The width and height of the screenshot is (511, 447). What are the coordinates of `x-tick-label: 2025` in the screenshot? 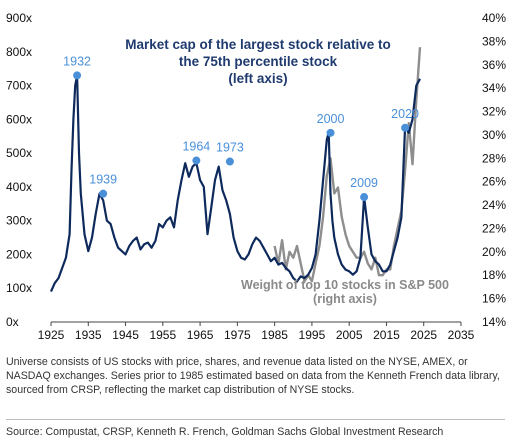 It's located at (423, 335).